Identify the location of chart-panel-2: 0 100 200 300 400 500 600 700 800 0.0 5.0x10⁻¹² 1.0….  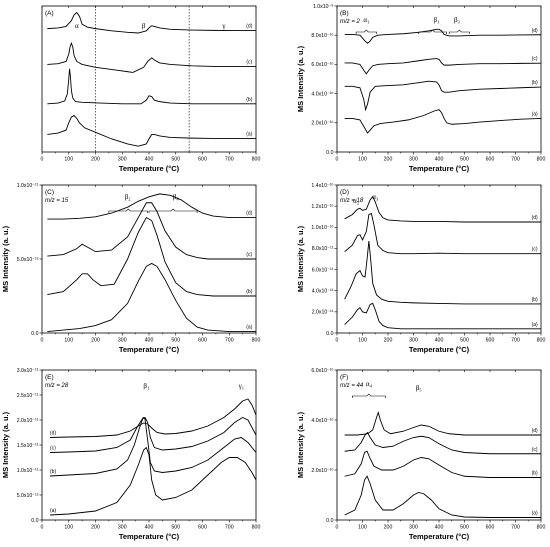
(130, 268).